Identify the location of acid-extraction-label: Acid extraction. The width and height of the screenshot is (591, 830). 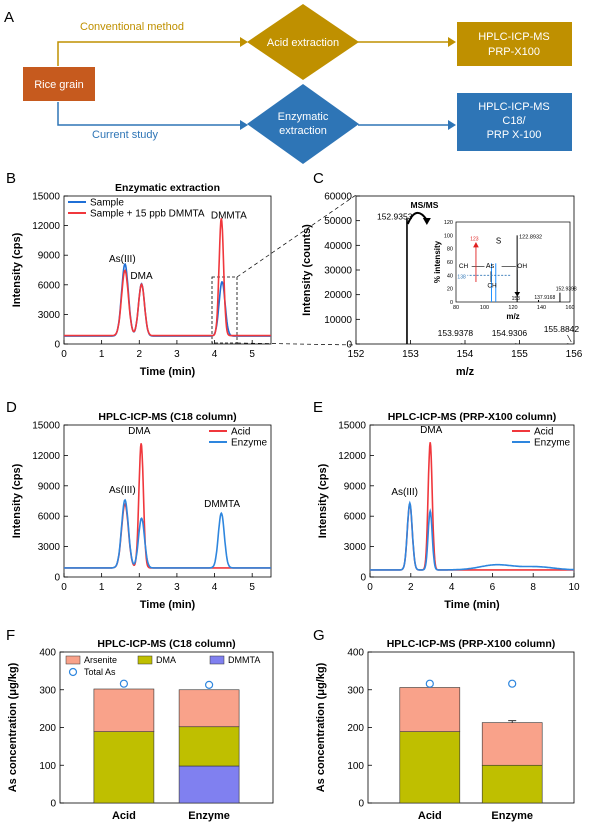
(303, 43).